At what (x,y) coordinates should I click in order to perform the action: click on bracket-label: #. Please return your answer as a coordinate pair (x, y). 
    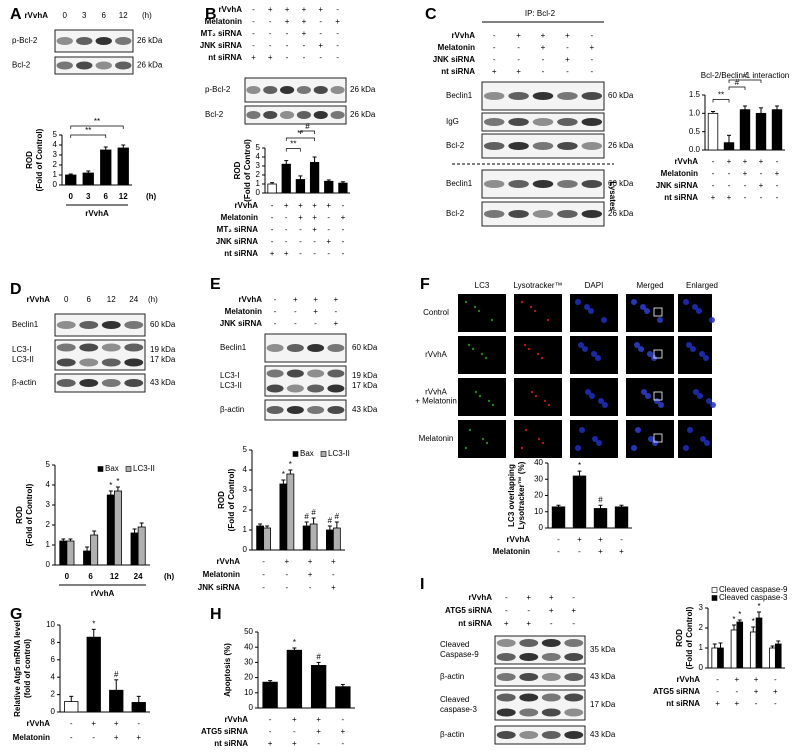
    Looking at the image, I should click on (307, 126).